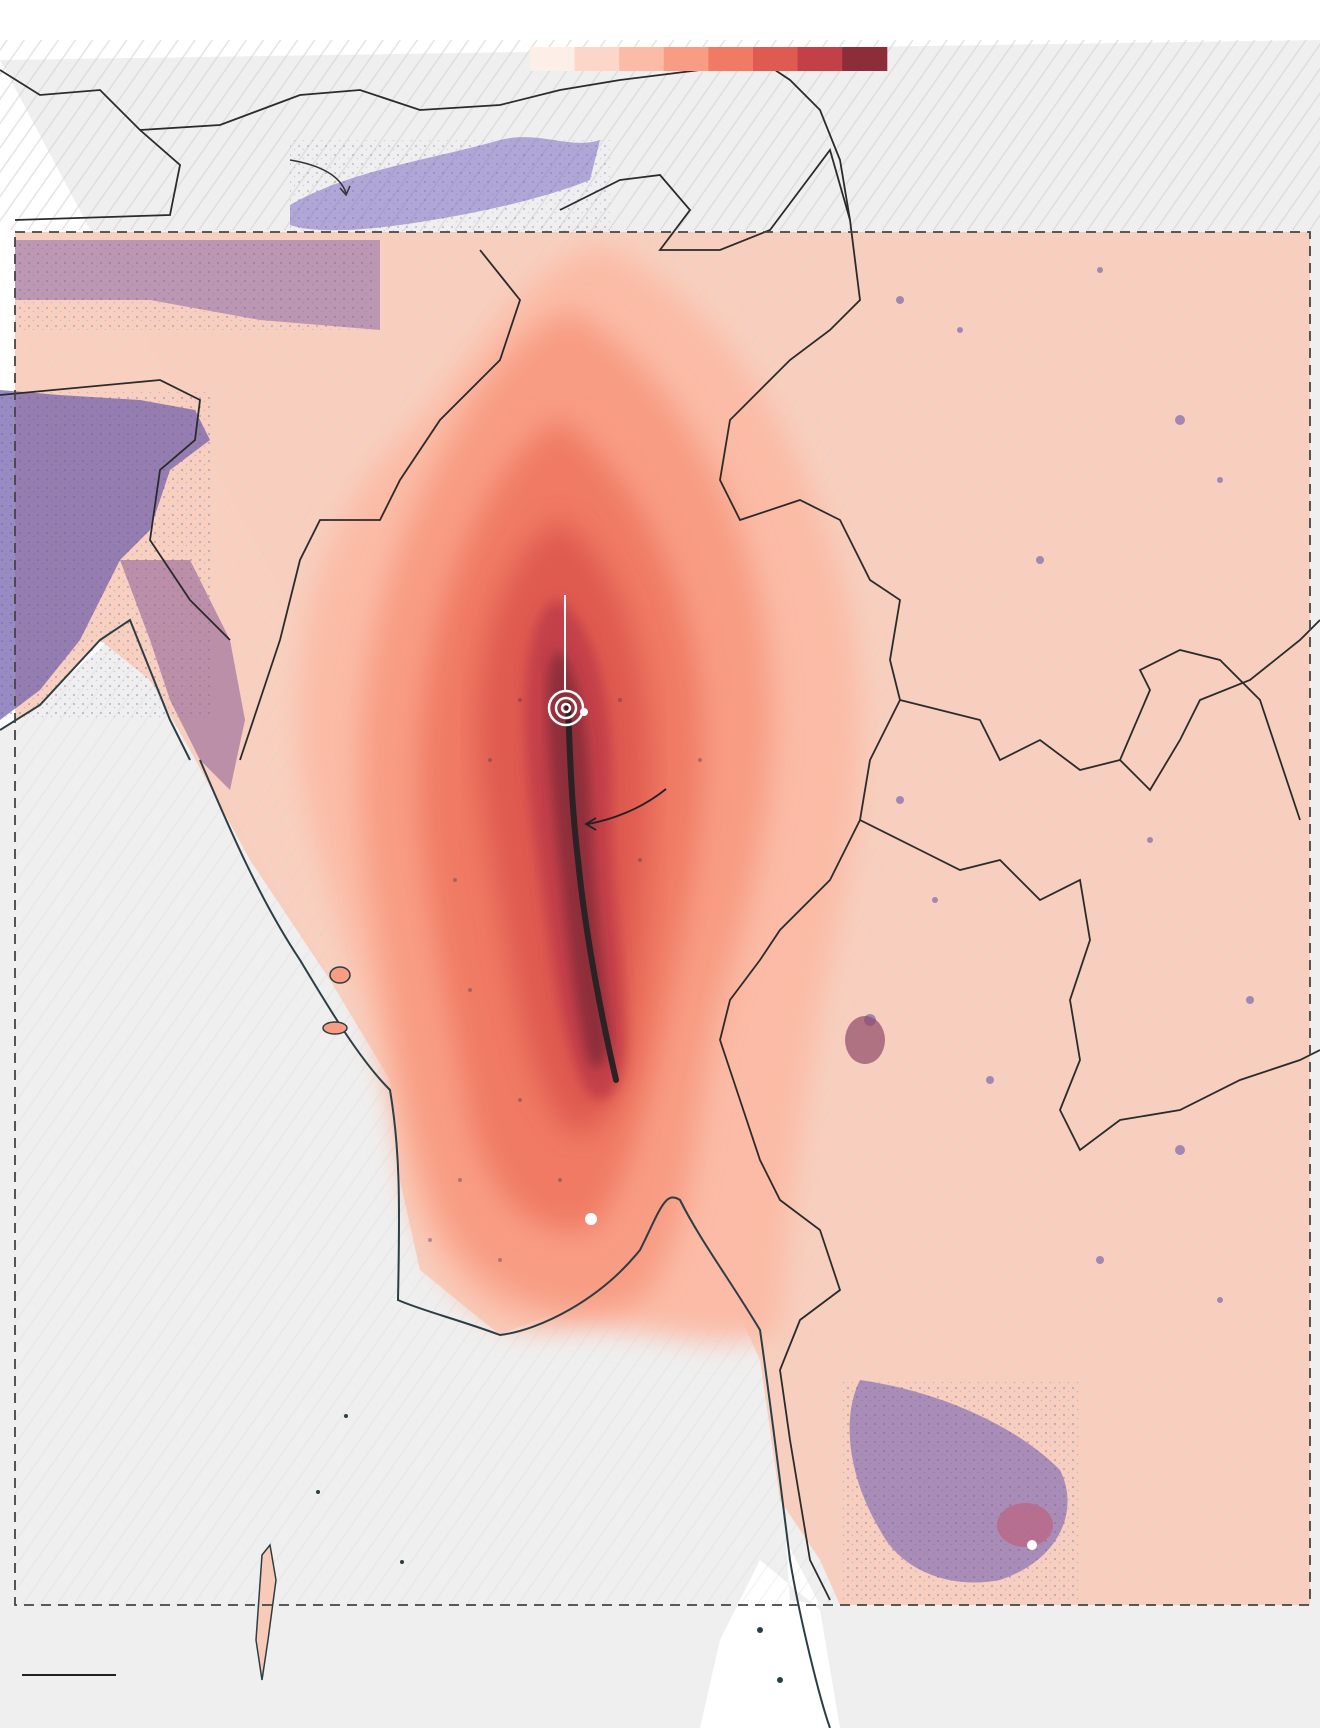  Describe the element at coordinates (591, 1219) in the screenshot. I see `city-marker-dot` at that location.